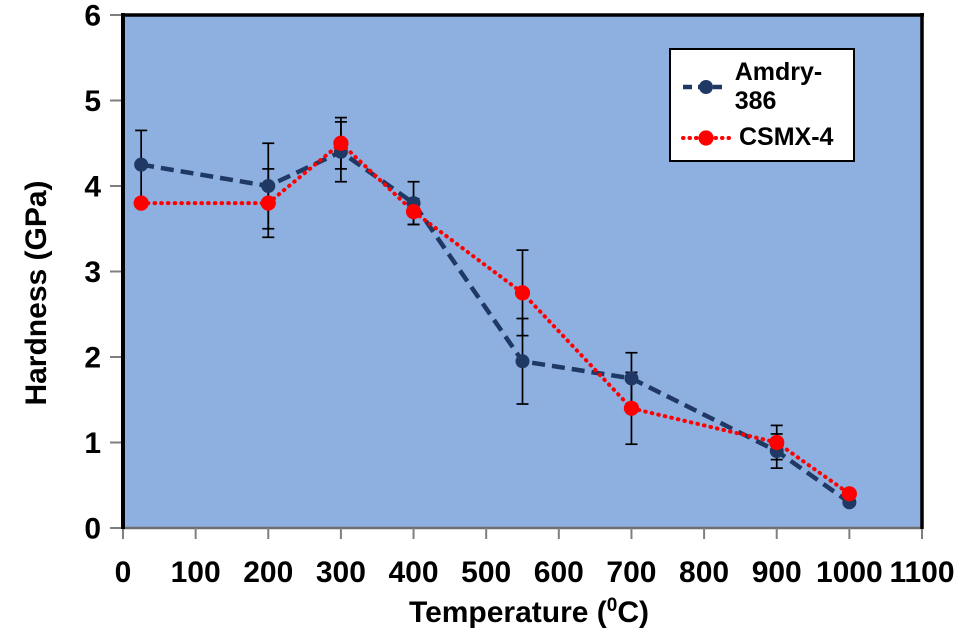 This screenshot has width=969, height=639. Describe the element at coordinates (92, 358) in the screenshot. I see `y-tick-label: 2` at that location.